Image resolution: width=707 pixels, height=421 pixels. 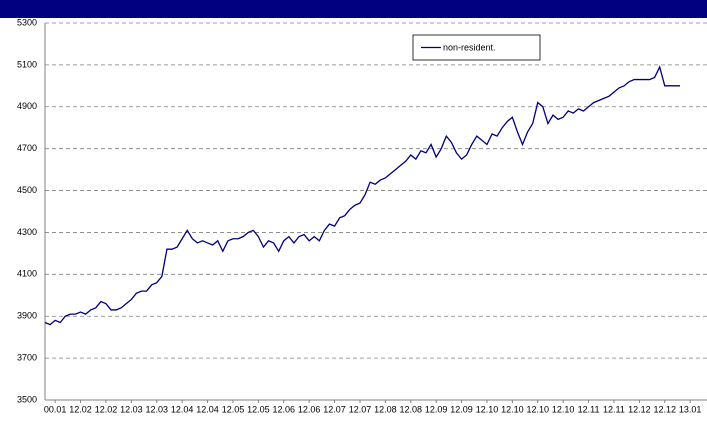 What do you see at coordinates (27, 232) in the screenshot?
I see `y-tick-label: 4300` at bounding box center [27, 232].